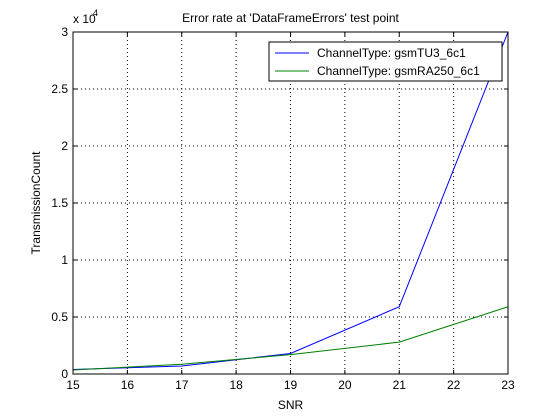 This screenshot has height=420, width=560. What do you see at coordinates (508, 385) in the screenshot?
I see `x-tick-label: 23` at bounding box center [508, 385].